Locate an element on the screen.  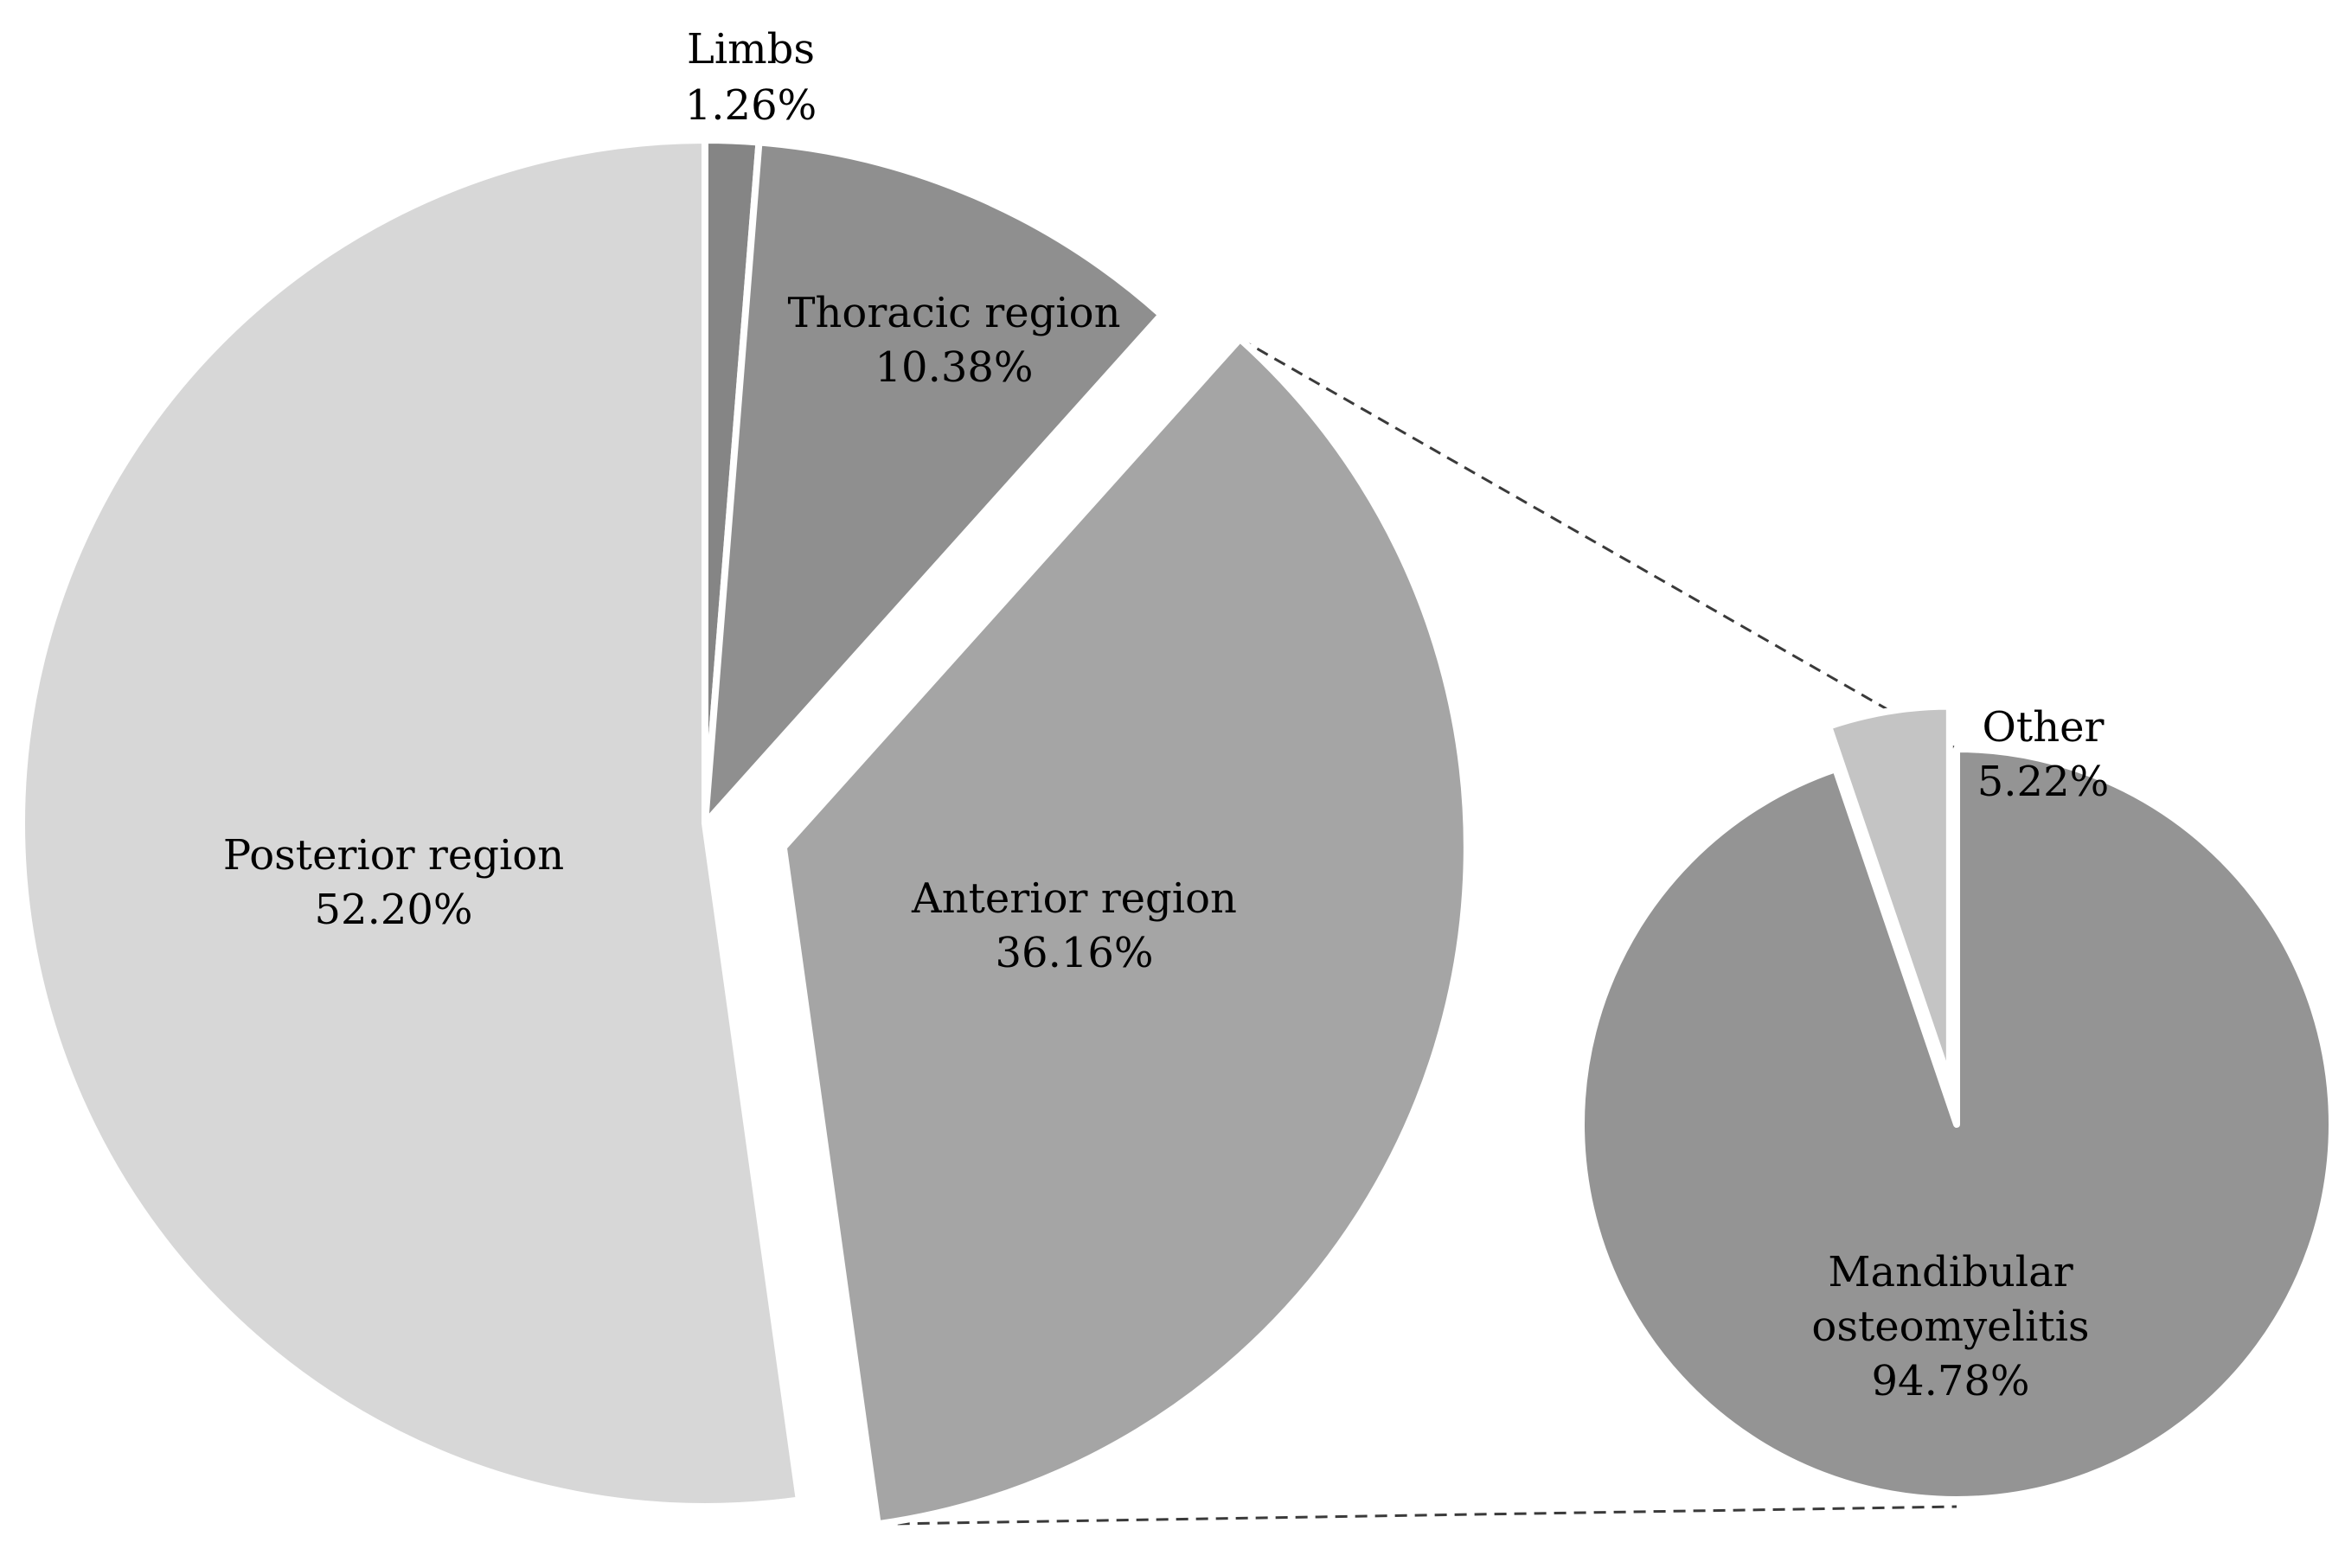
label-posterior-value: 52.20% is located at coordinates (393, 910).